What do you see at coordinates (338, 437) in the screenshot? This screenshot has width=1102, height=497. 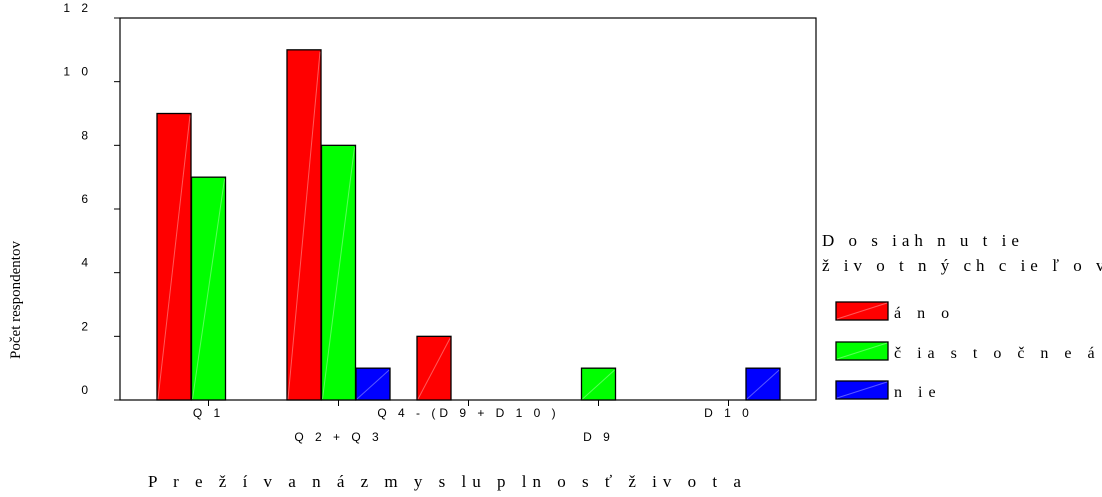 I see `x-tick-label: Q 2 + Q 3` at bounding box center [338, 437].